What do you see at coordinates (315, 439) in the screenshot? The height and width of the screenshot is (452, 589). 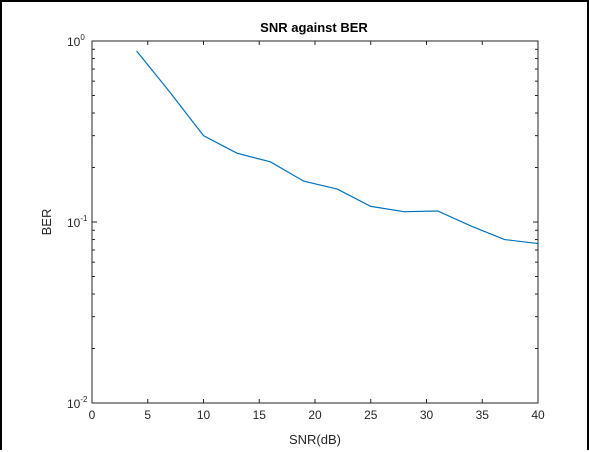 I see `x-axis-label: SNR(dB)` at bounding box center [315, 439].